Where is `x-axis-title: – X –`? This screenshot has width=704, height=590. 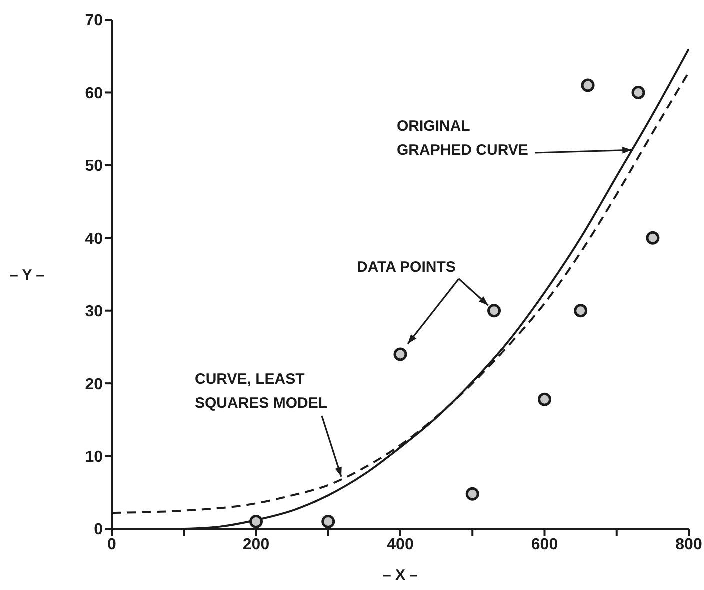 x-axis-title: – X – is located at coordinates (400, 575).